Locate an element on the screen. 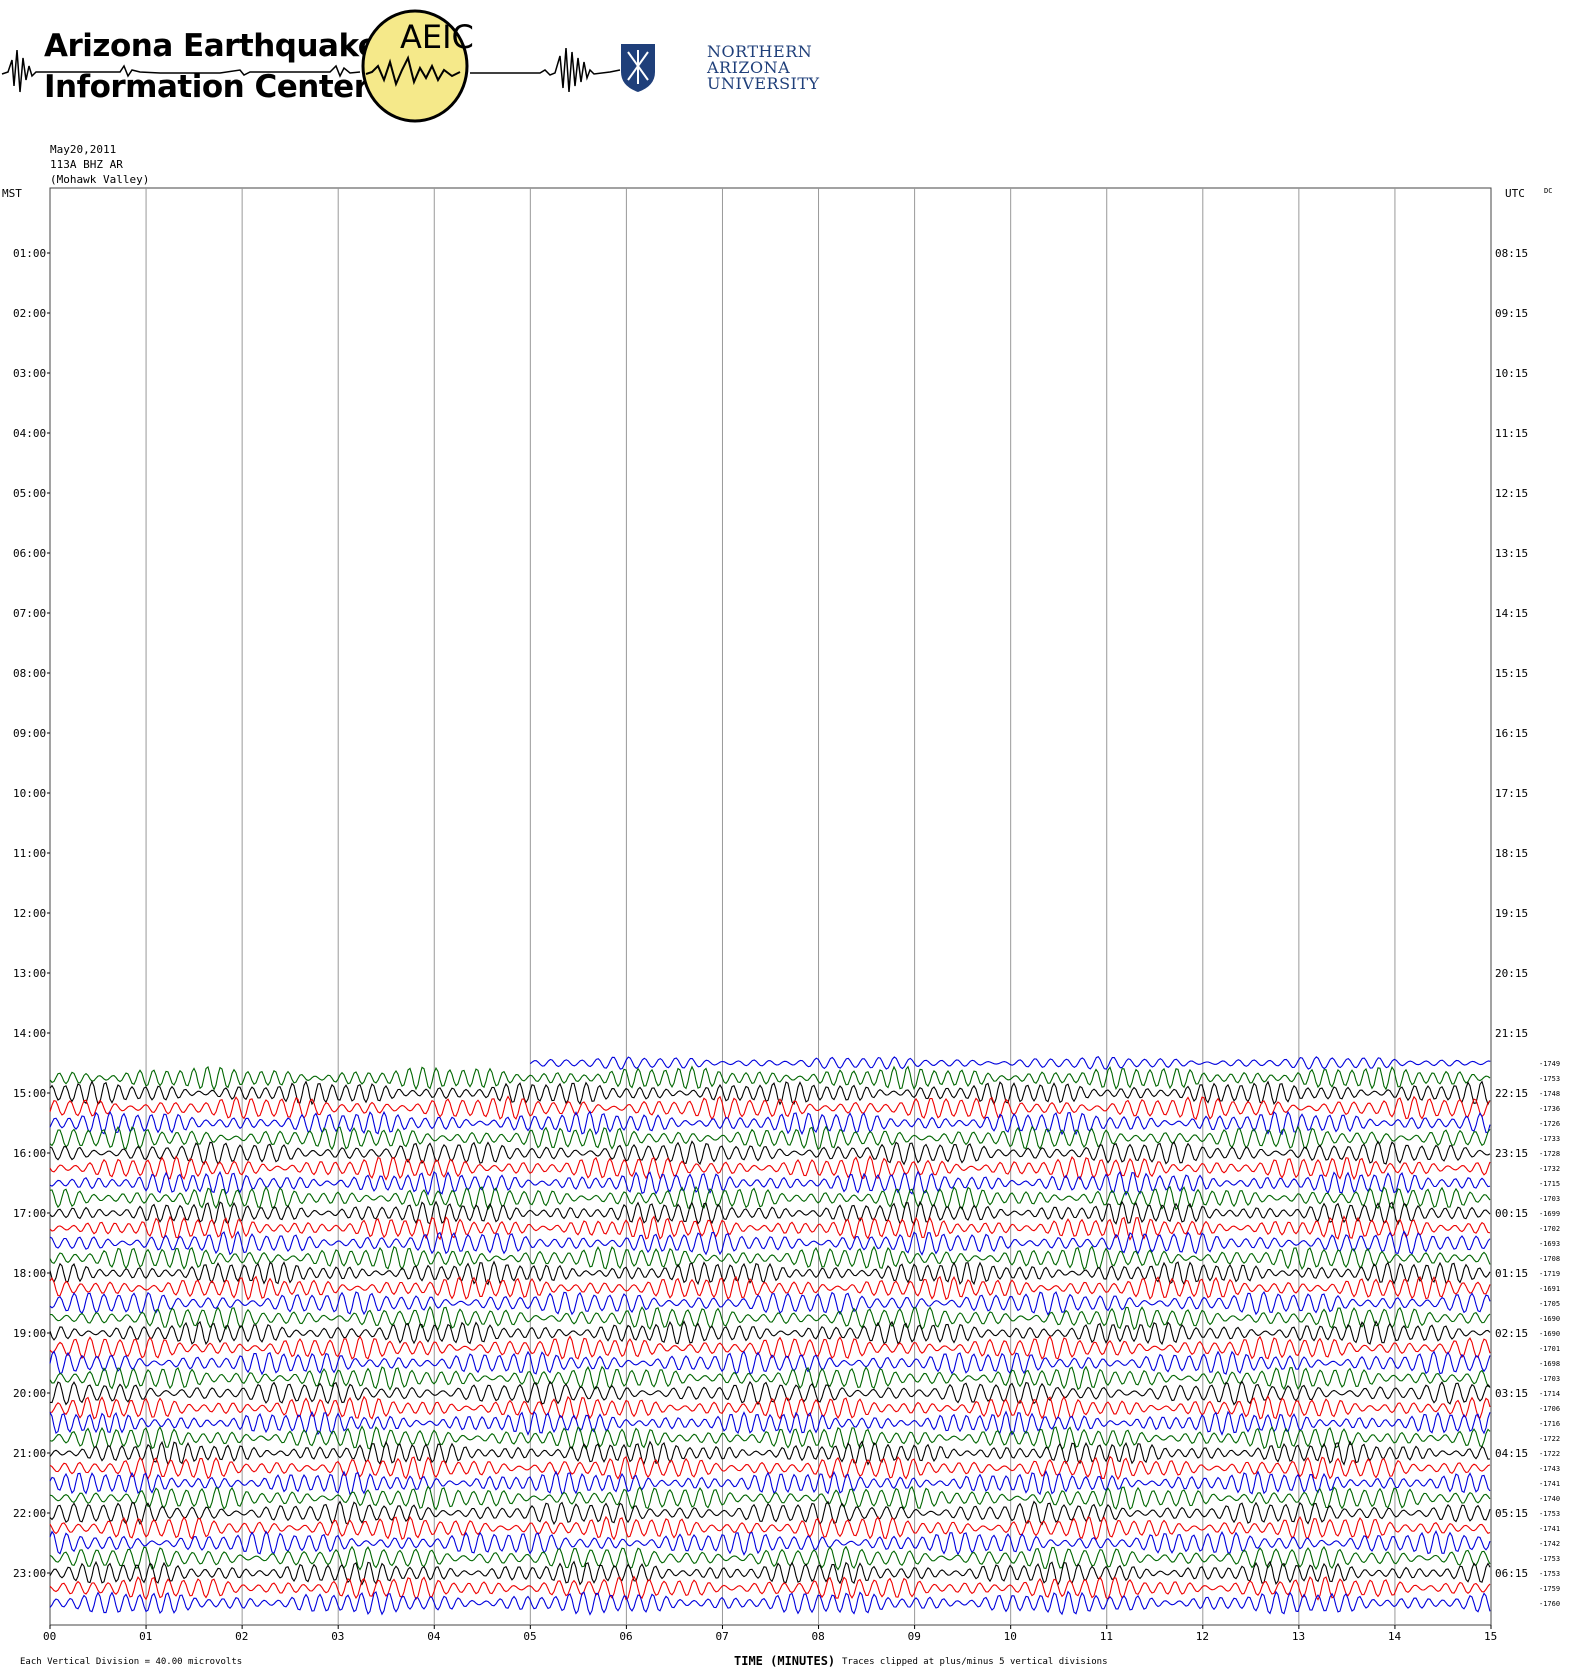  mst-hour-label: 20:00 is located at coordinates (29, 1393).